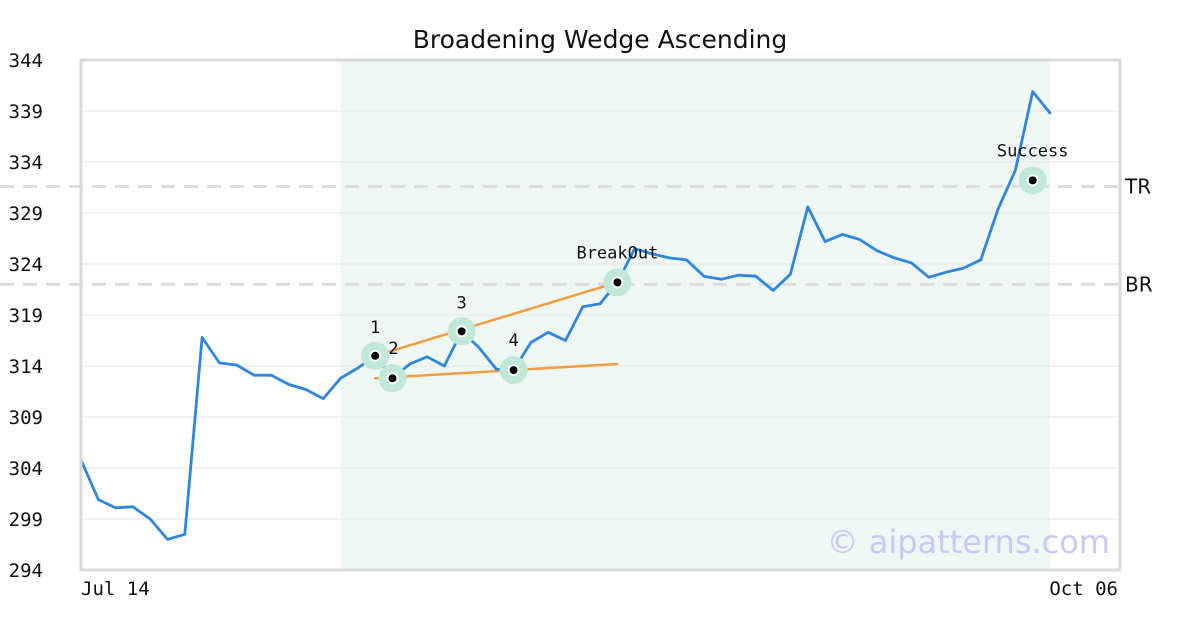  I want to click on pattern-point-label: 4, so click(513, 341).